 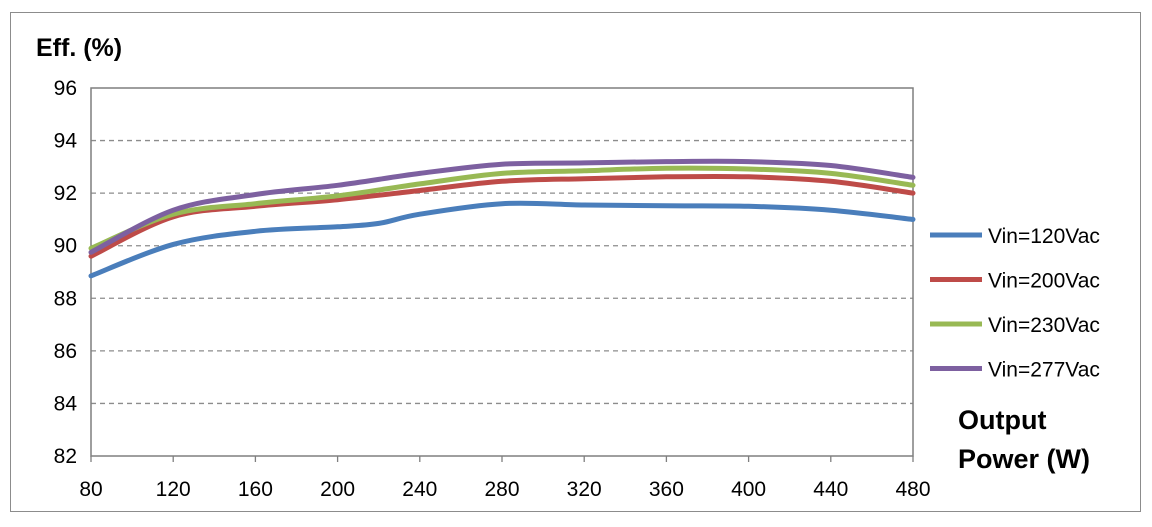 I want to click on x-tick-labels: 80 120 160 200 240 280 320 360 400 440 480, so click(x=505, y=478).